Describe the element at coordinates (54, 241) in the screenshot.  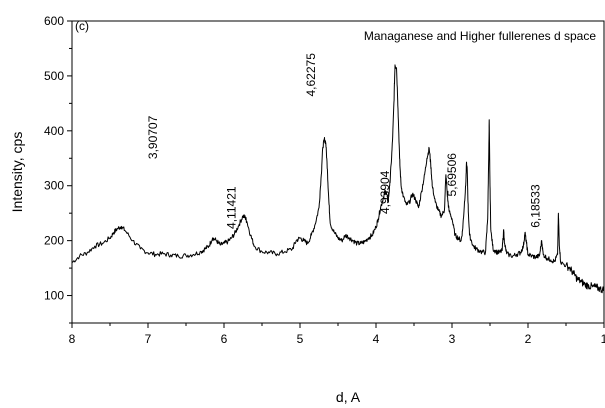
I see `y-tick-label: 200` at that location.